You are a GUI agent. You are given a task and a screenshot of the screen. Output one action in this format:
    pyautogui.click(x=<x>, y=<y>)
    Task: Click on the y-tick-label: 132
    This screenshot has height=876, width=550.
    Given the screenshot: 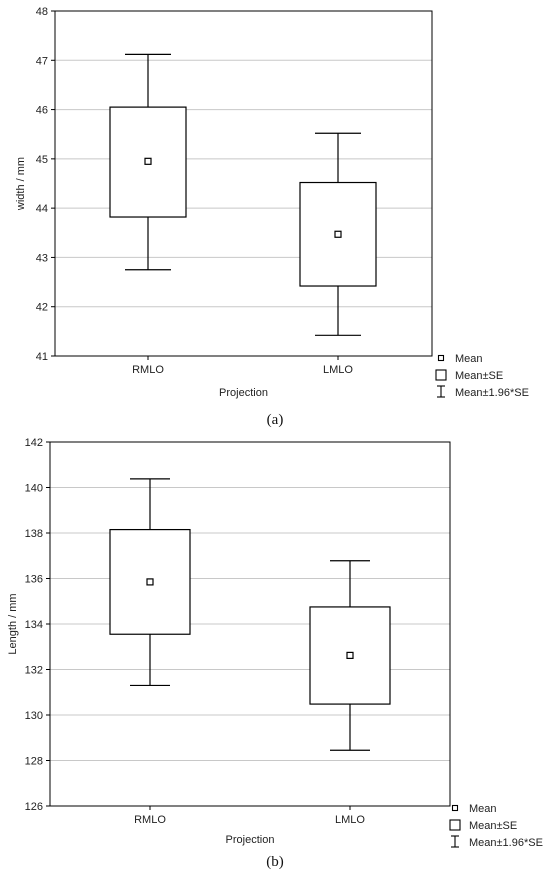 What is the action you would take?
    pyautogui.click(x=34, y=671)
    